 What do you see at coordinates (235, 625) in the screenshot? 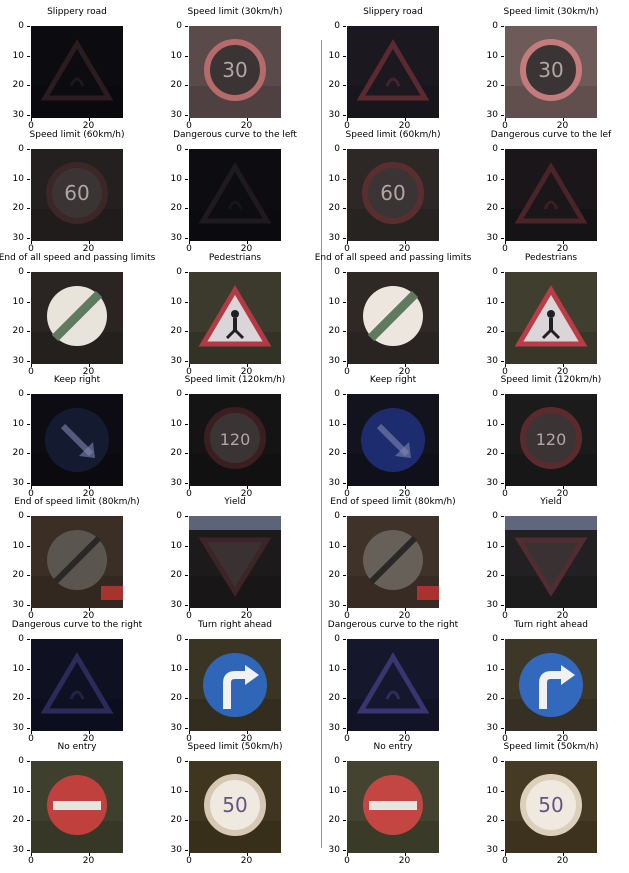
I see `panel-title: Turn right ahead` at bounding box center [235, 625].